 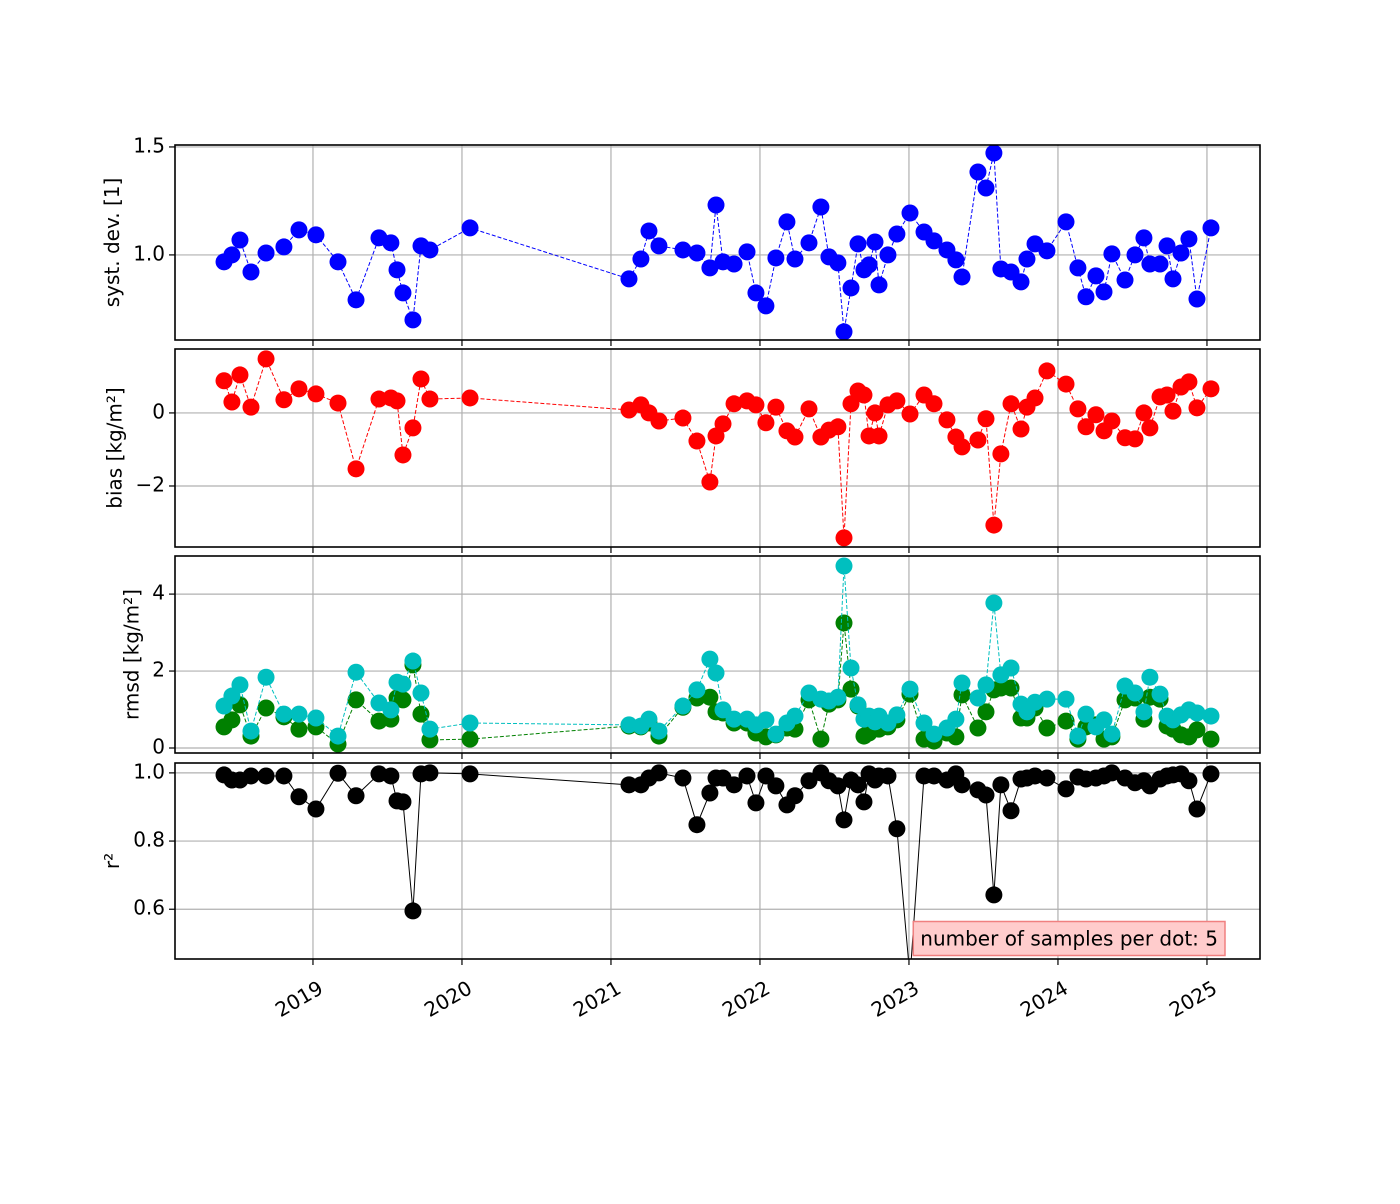 I want to click on x-tick-label: 2023, so click(x=895, y=999).